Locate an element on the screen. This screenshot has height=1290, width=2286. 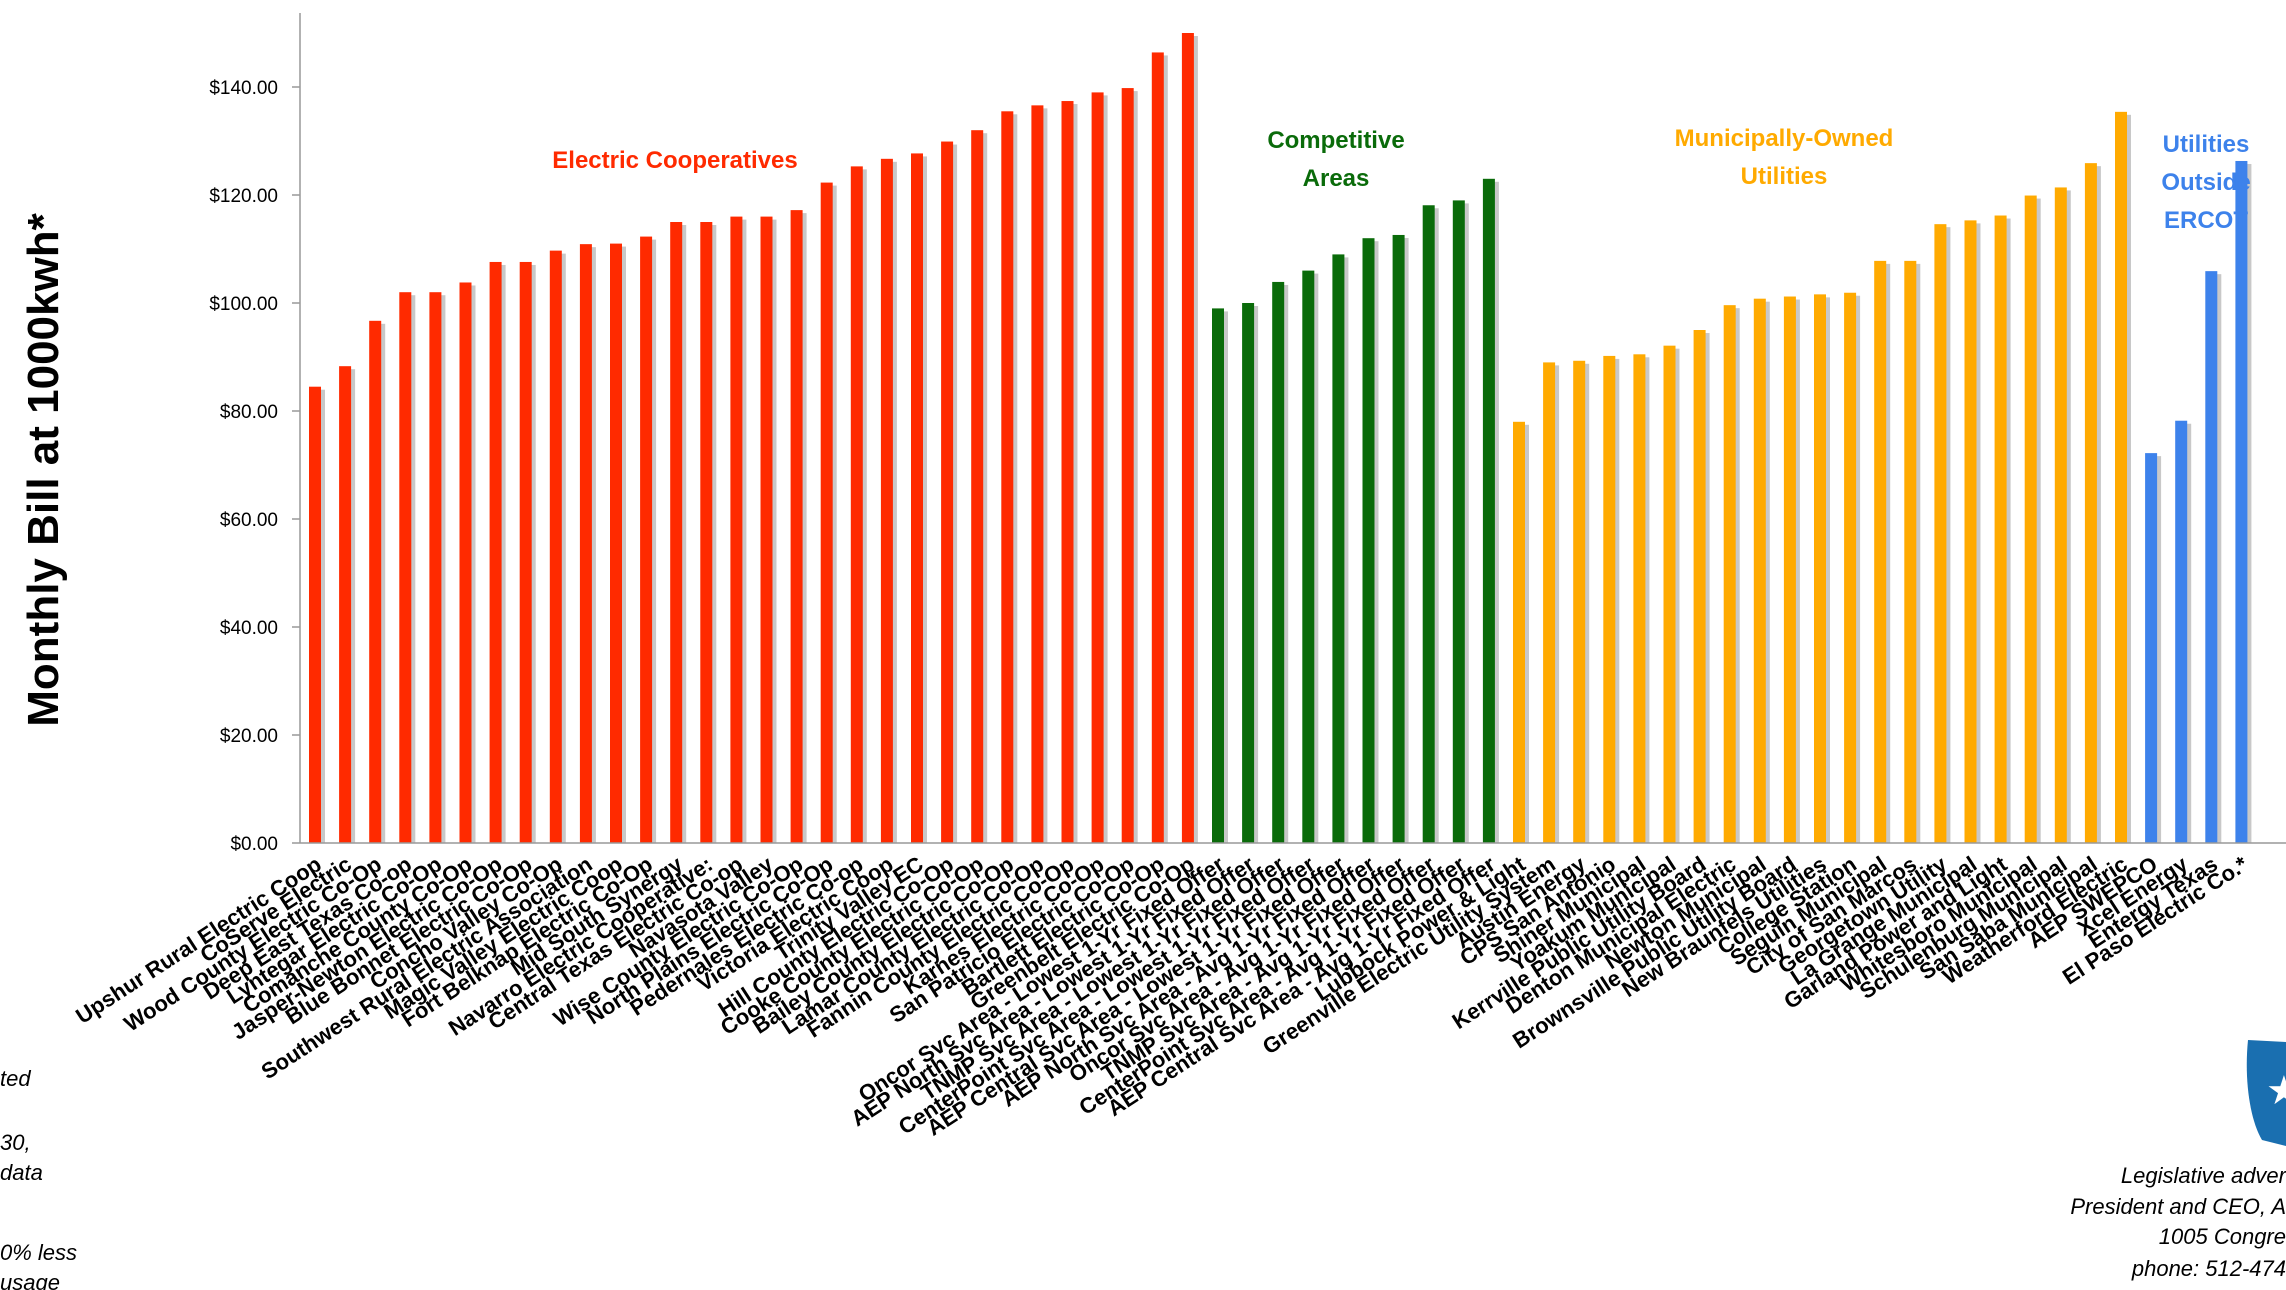
y-tick-label: $120.00 is located at coordinates (243, 196).